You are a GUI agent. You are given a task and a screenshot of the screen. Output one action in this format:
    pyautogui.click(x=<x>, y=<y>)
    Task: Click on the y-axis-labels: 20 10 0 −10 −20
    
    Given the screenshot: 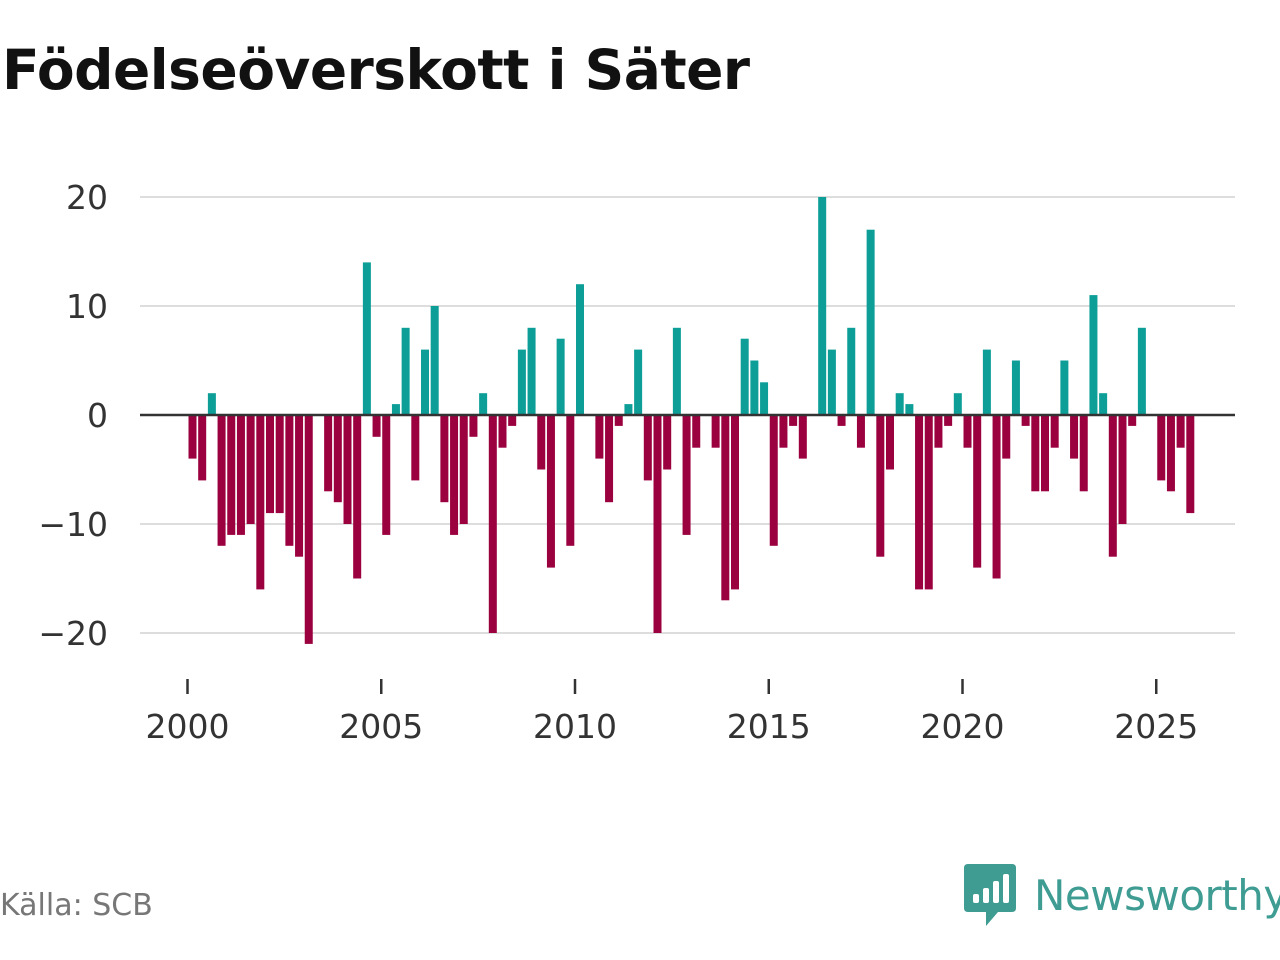 What is the action you would take?
    pyautogui.click(x=73, y=415)
    